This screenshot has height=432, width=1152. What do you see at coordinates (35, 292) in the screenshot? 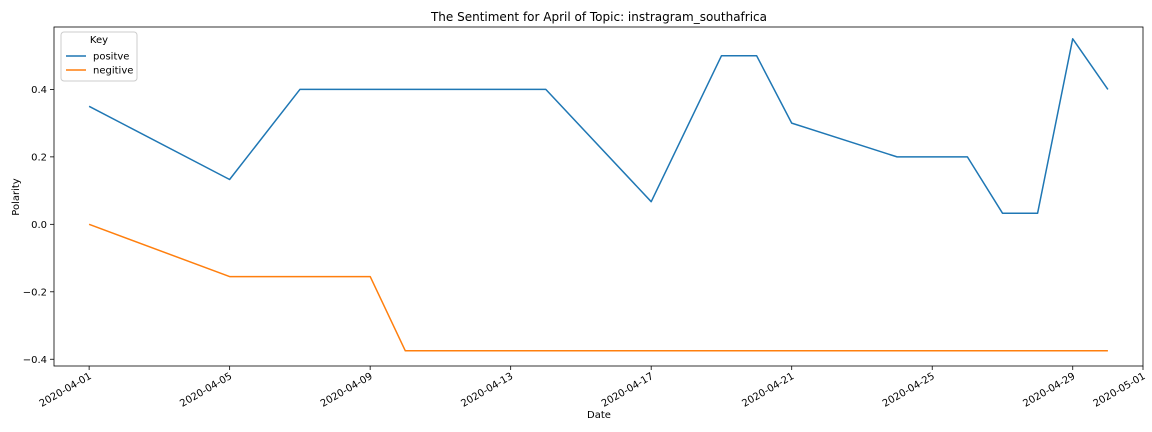
I see `y-tick-label: −0.2` at bounding box center [35, 292].